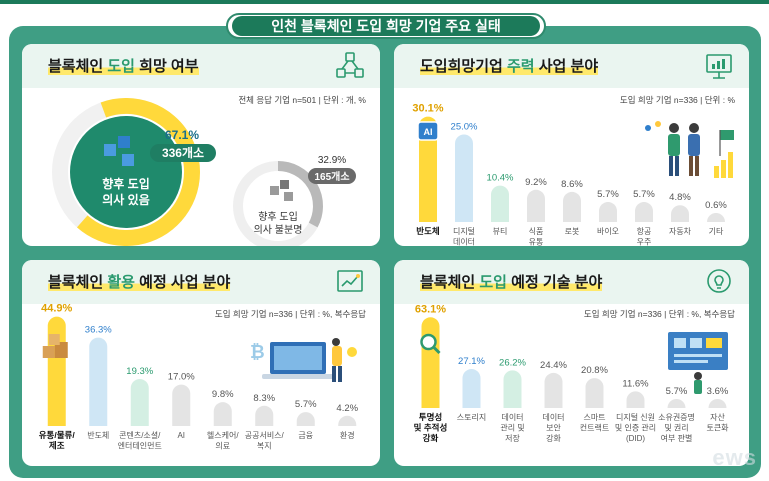 The width and height of the screenshot is (769, 481). Describe the element at coordinates (139, 282) in the screenshot. I see `panel-use-biz-title: 블록체인 활용 예정 사업 분야` at that location.